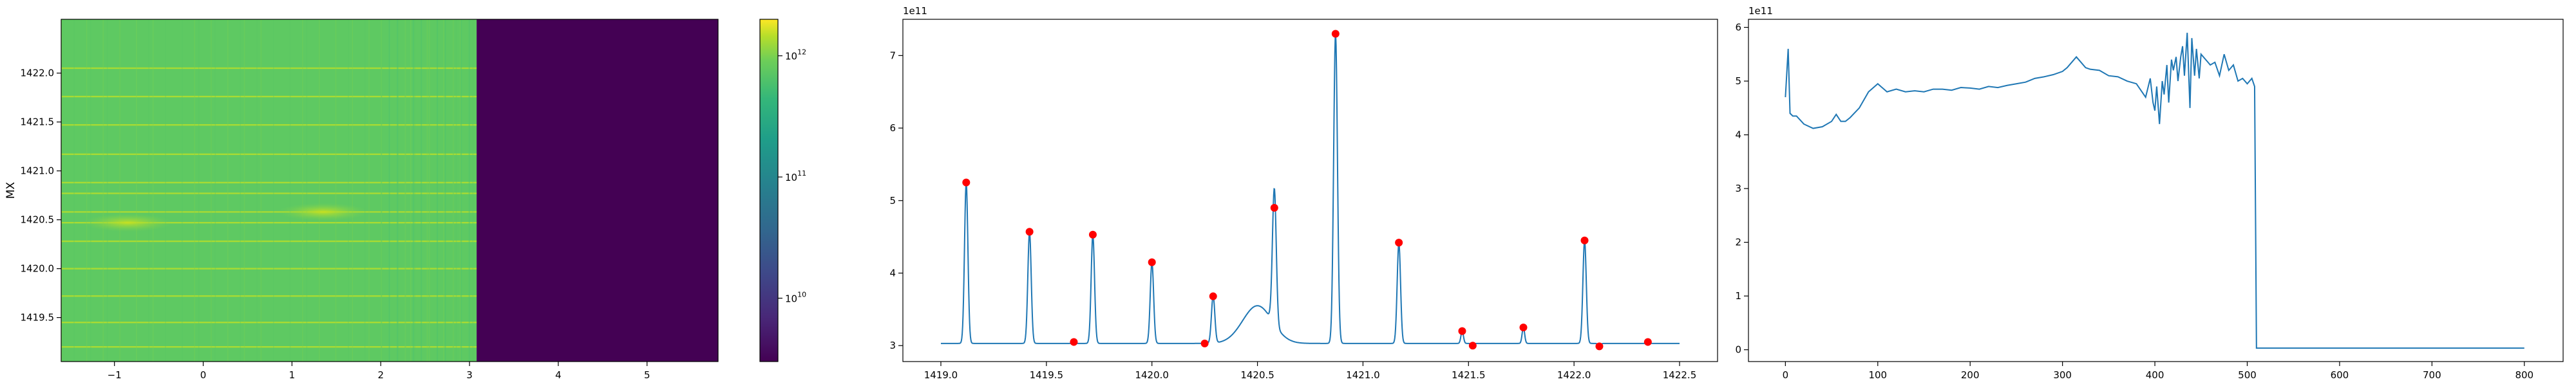  What do you see at coordinates (597, 190) in the screenshot?
I see `heatmap-empty-region` at bounding box center [597, 190].